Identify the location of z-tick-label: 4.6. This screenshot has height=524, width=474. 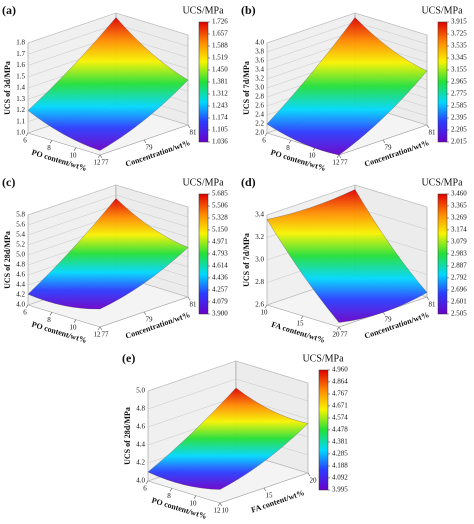
(140, 427).